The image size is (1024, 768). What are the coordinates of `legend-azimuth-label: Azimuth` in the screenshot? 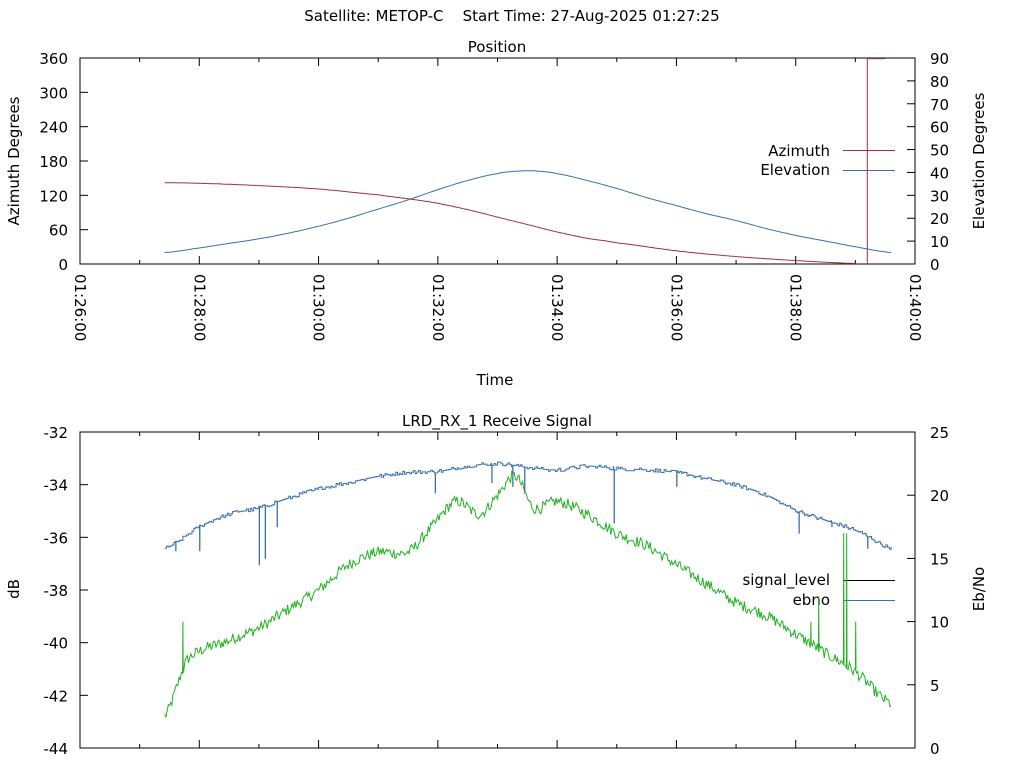 It's located at (799, 151).